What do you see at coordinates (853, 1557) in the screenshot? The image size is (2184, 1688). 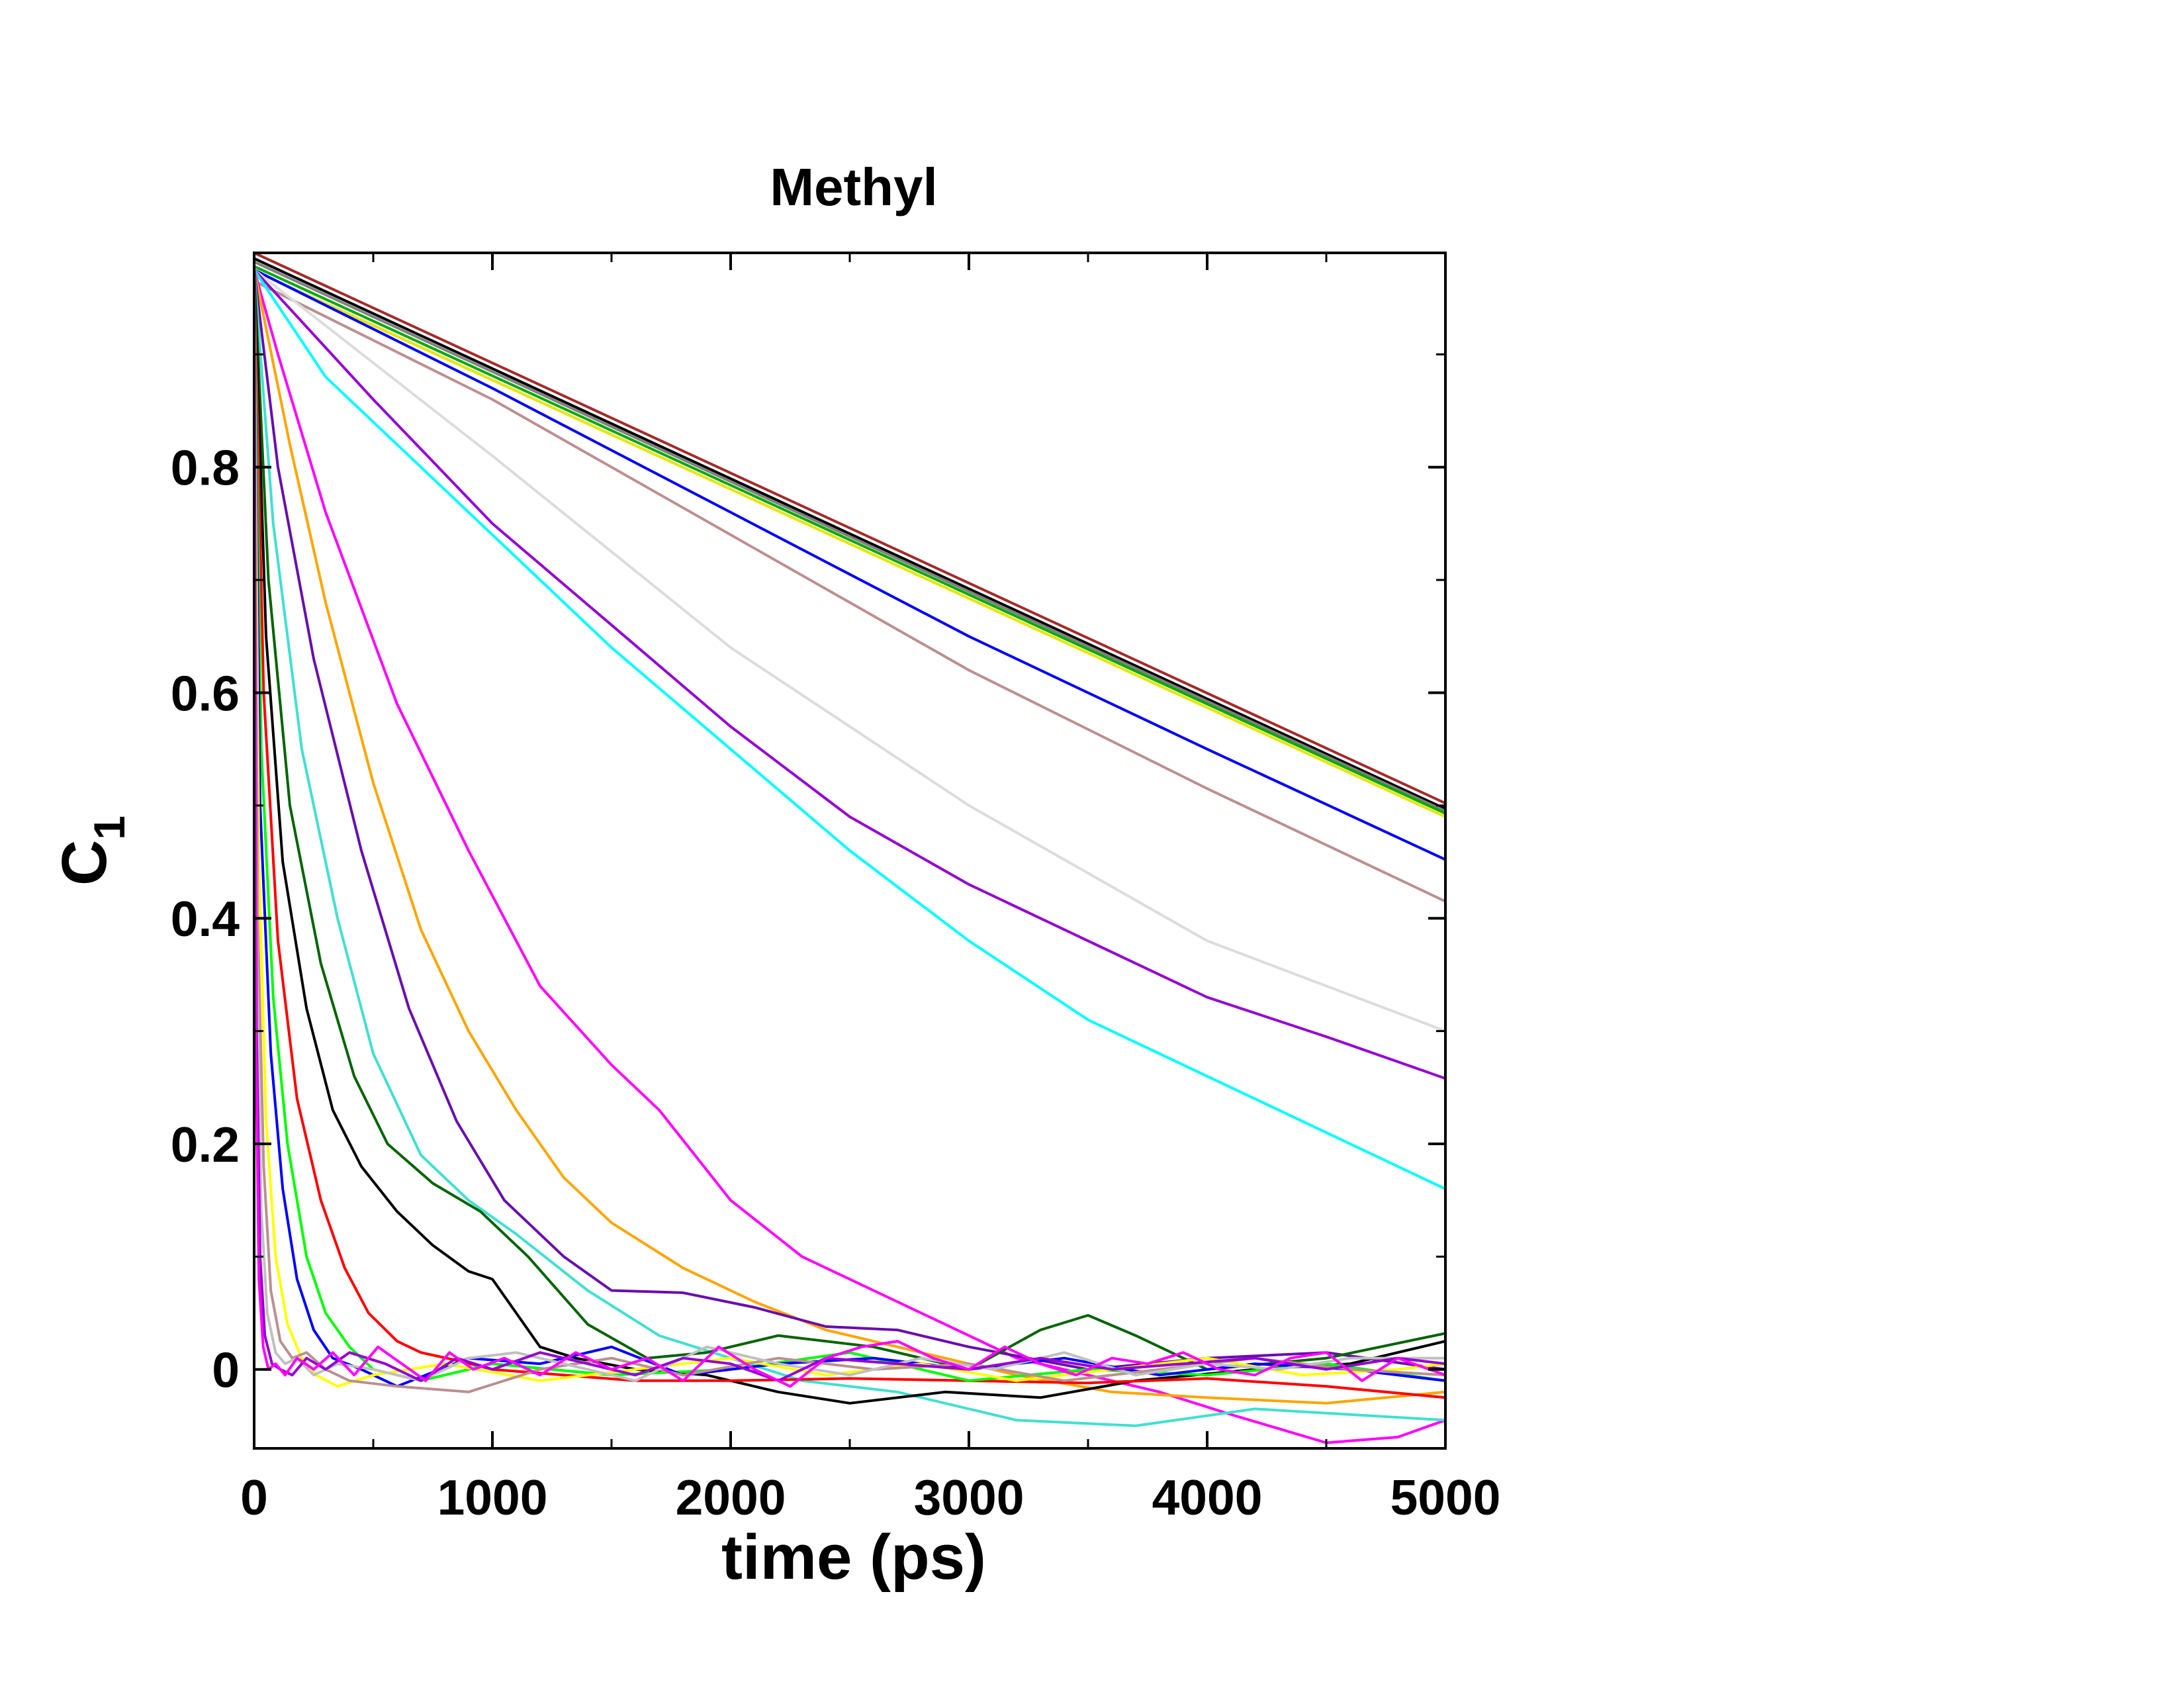 I see `x-axis-label: time (ps)` at bounding box center [853, 1557].